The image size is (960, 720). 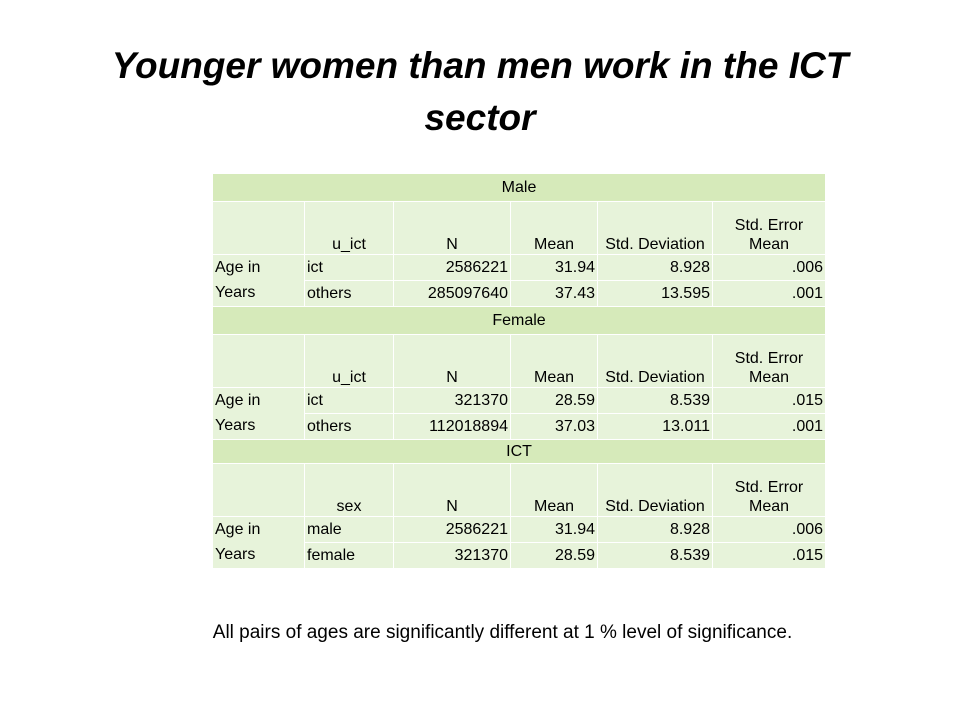 I want to click on mean-cell: 37.03, so click(x=554, y=426).